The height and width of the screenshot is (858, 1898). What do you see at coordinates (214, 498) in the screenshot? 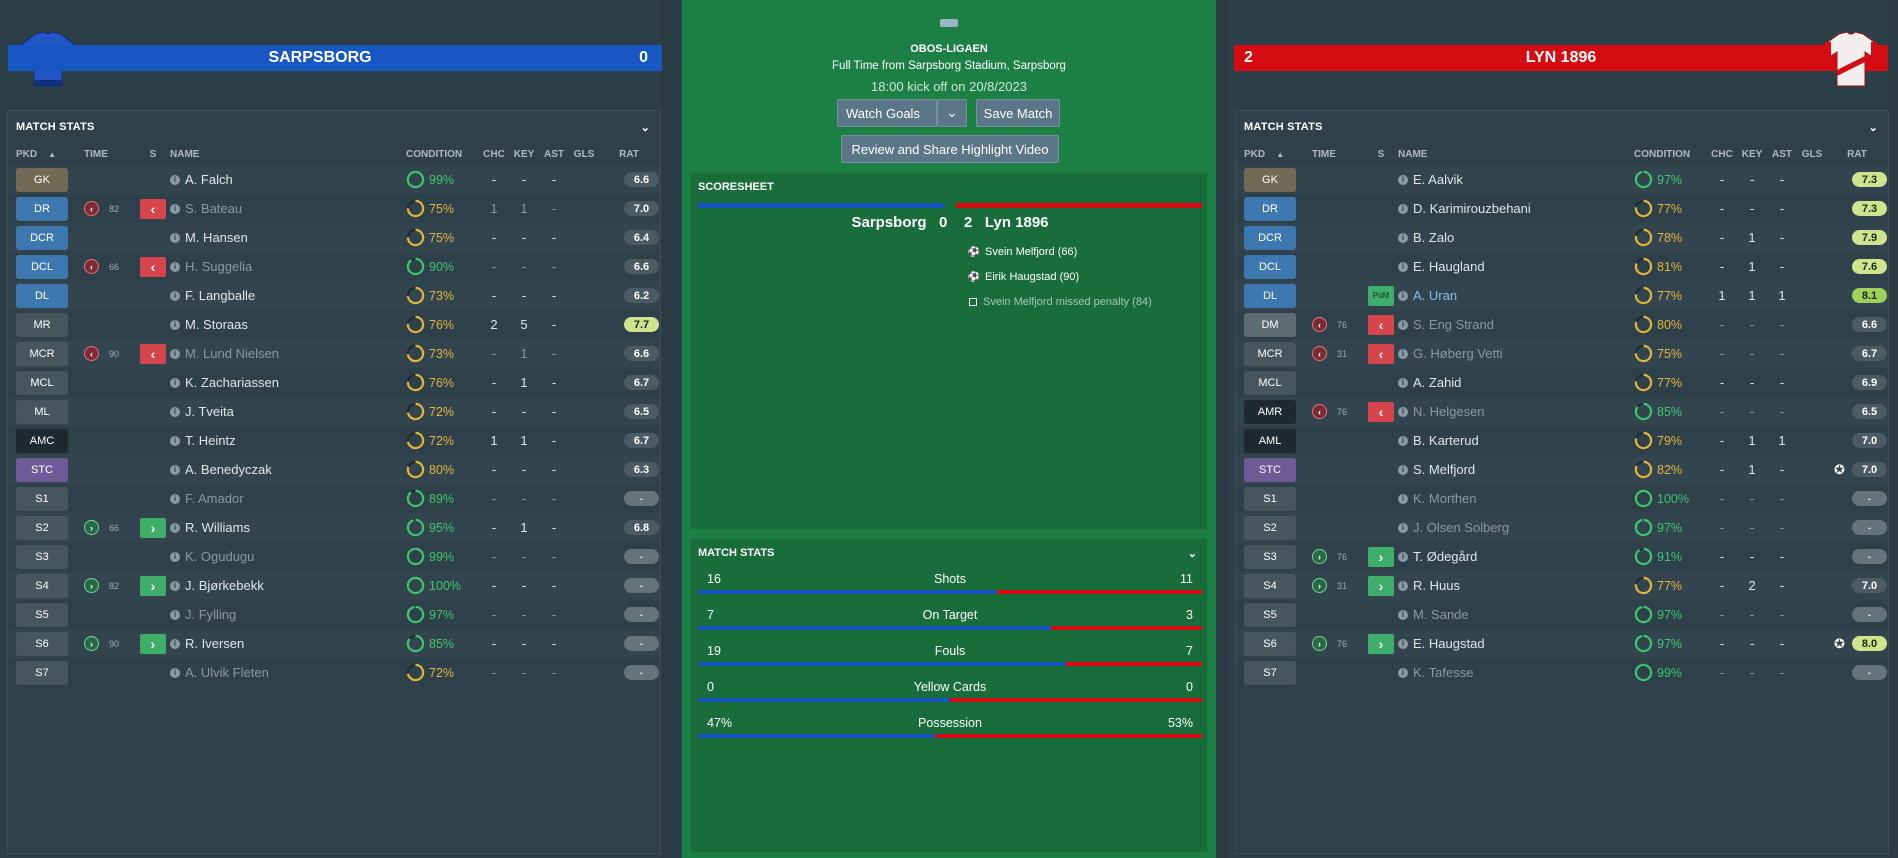
I see `player-name: F. Amador` at bounding box center [214, 498].